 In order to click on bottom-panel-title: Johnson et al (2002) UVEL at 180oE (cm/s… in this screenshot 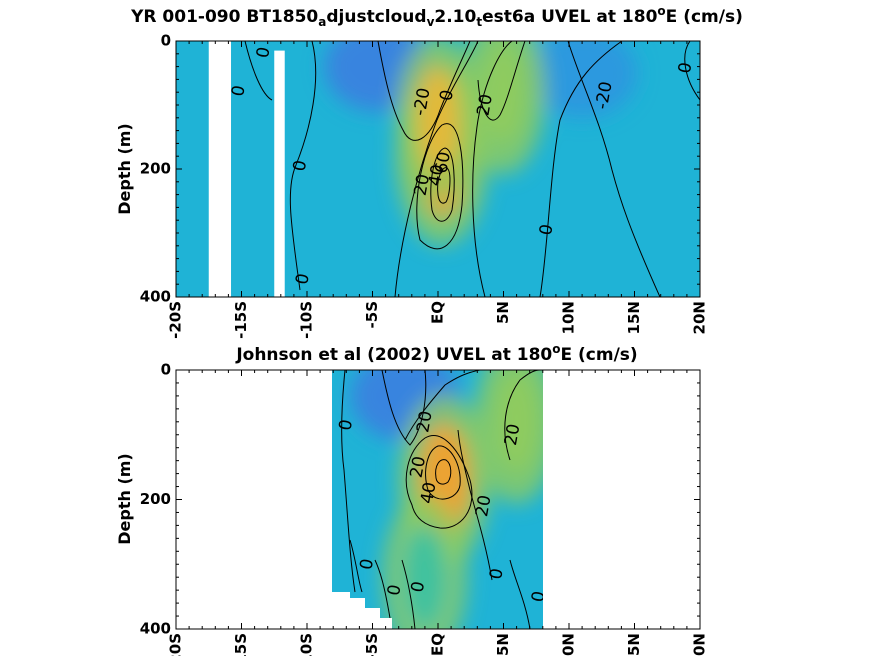, I will do `click(436, 353)`.